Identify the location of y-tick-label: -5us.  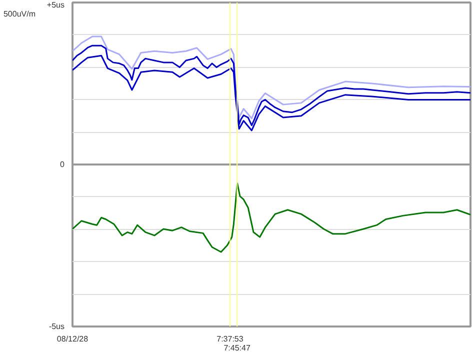
(56, 326).